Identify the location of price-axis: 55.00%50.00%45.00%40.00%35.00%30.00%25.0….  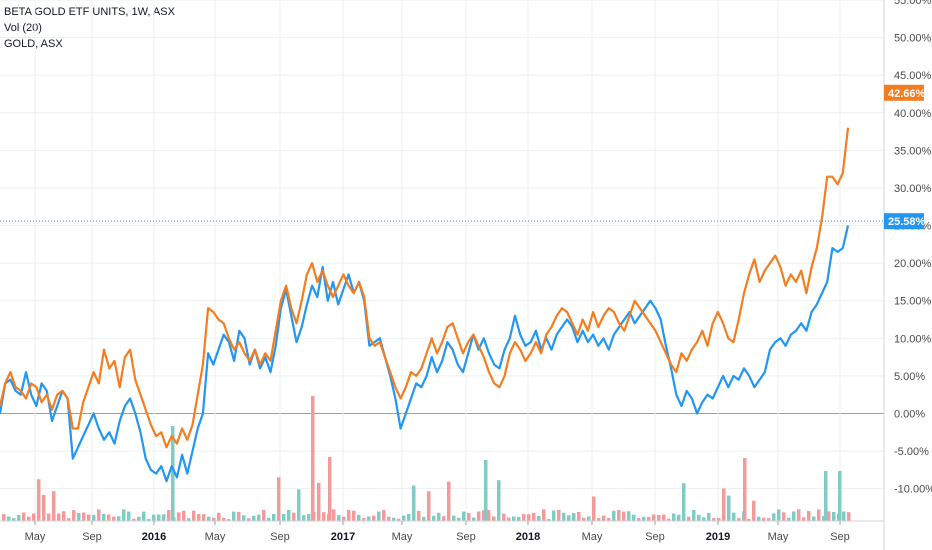
(907, 275).